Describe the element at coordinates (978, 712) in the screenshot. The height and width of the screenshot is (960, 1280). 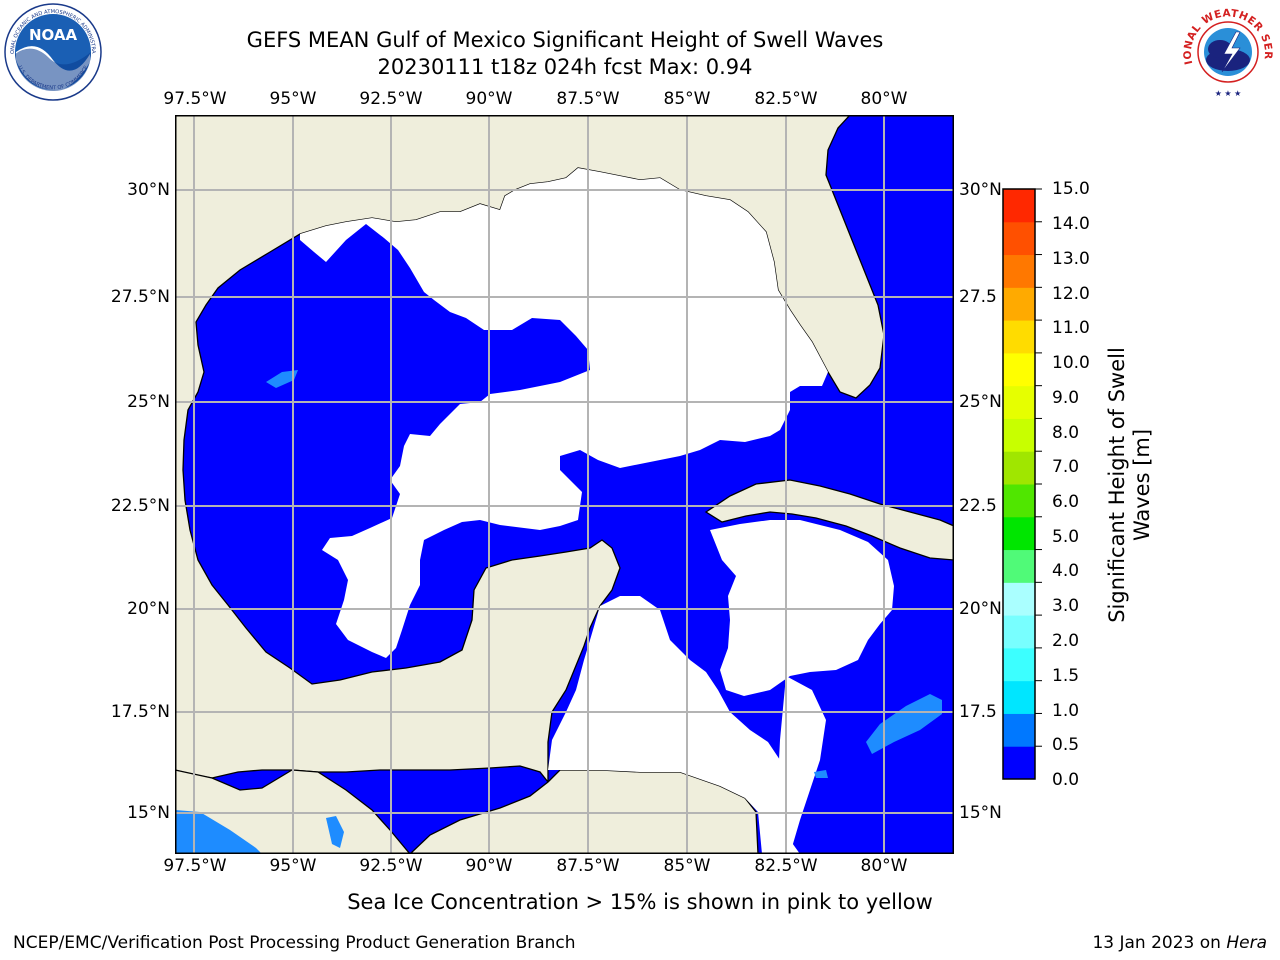
I see `lat-label-right: 17.5` at that location.